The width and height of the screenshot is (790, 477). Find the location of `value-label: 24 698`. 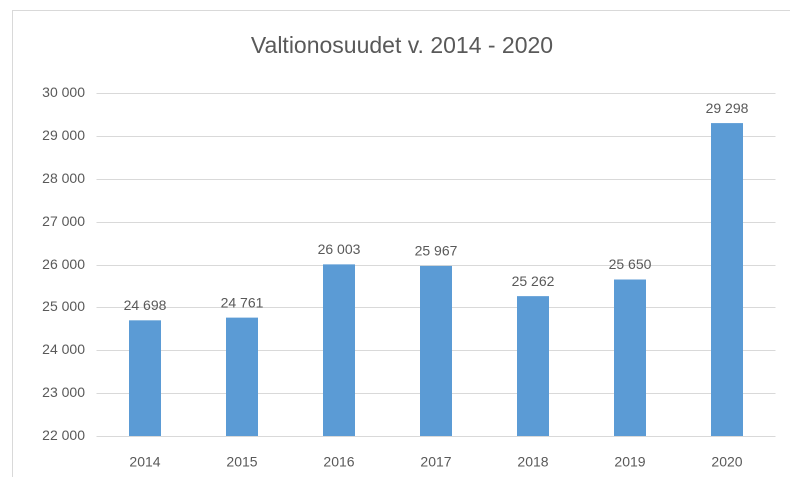

value-label: 24 698 is located at coordinates (145, 305).